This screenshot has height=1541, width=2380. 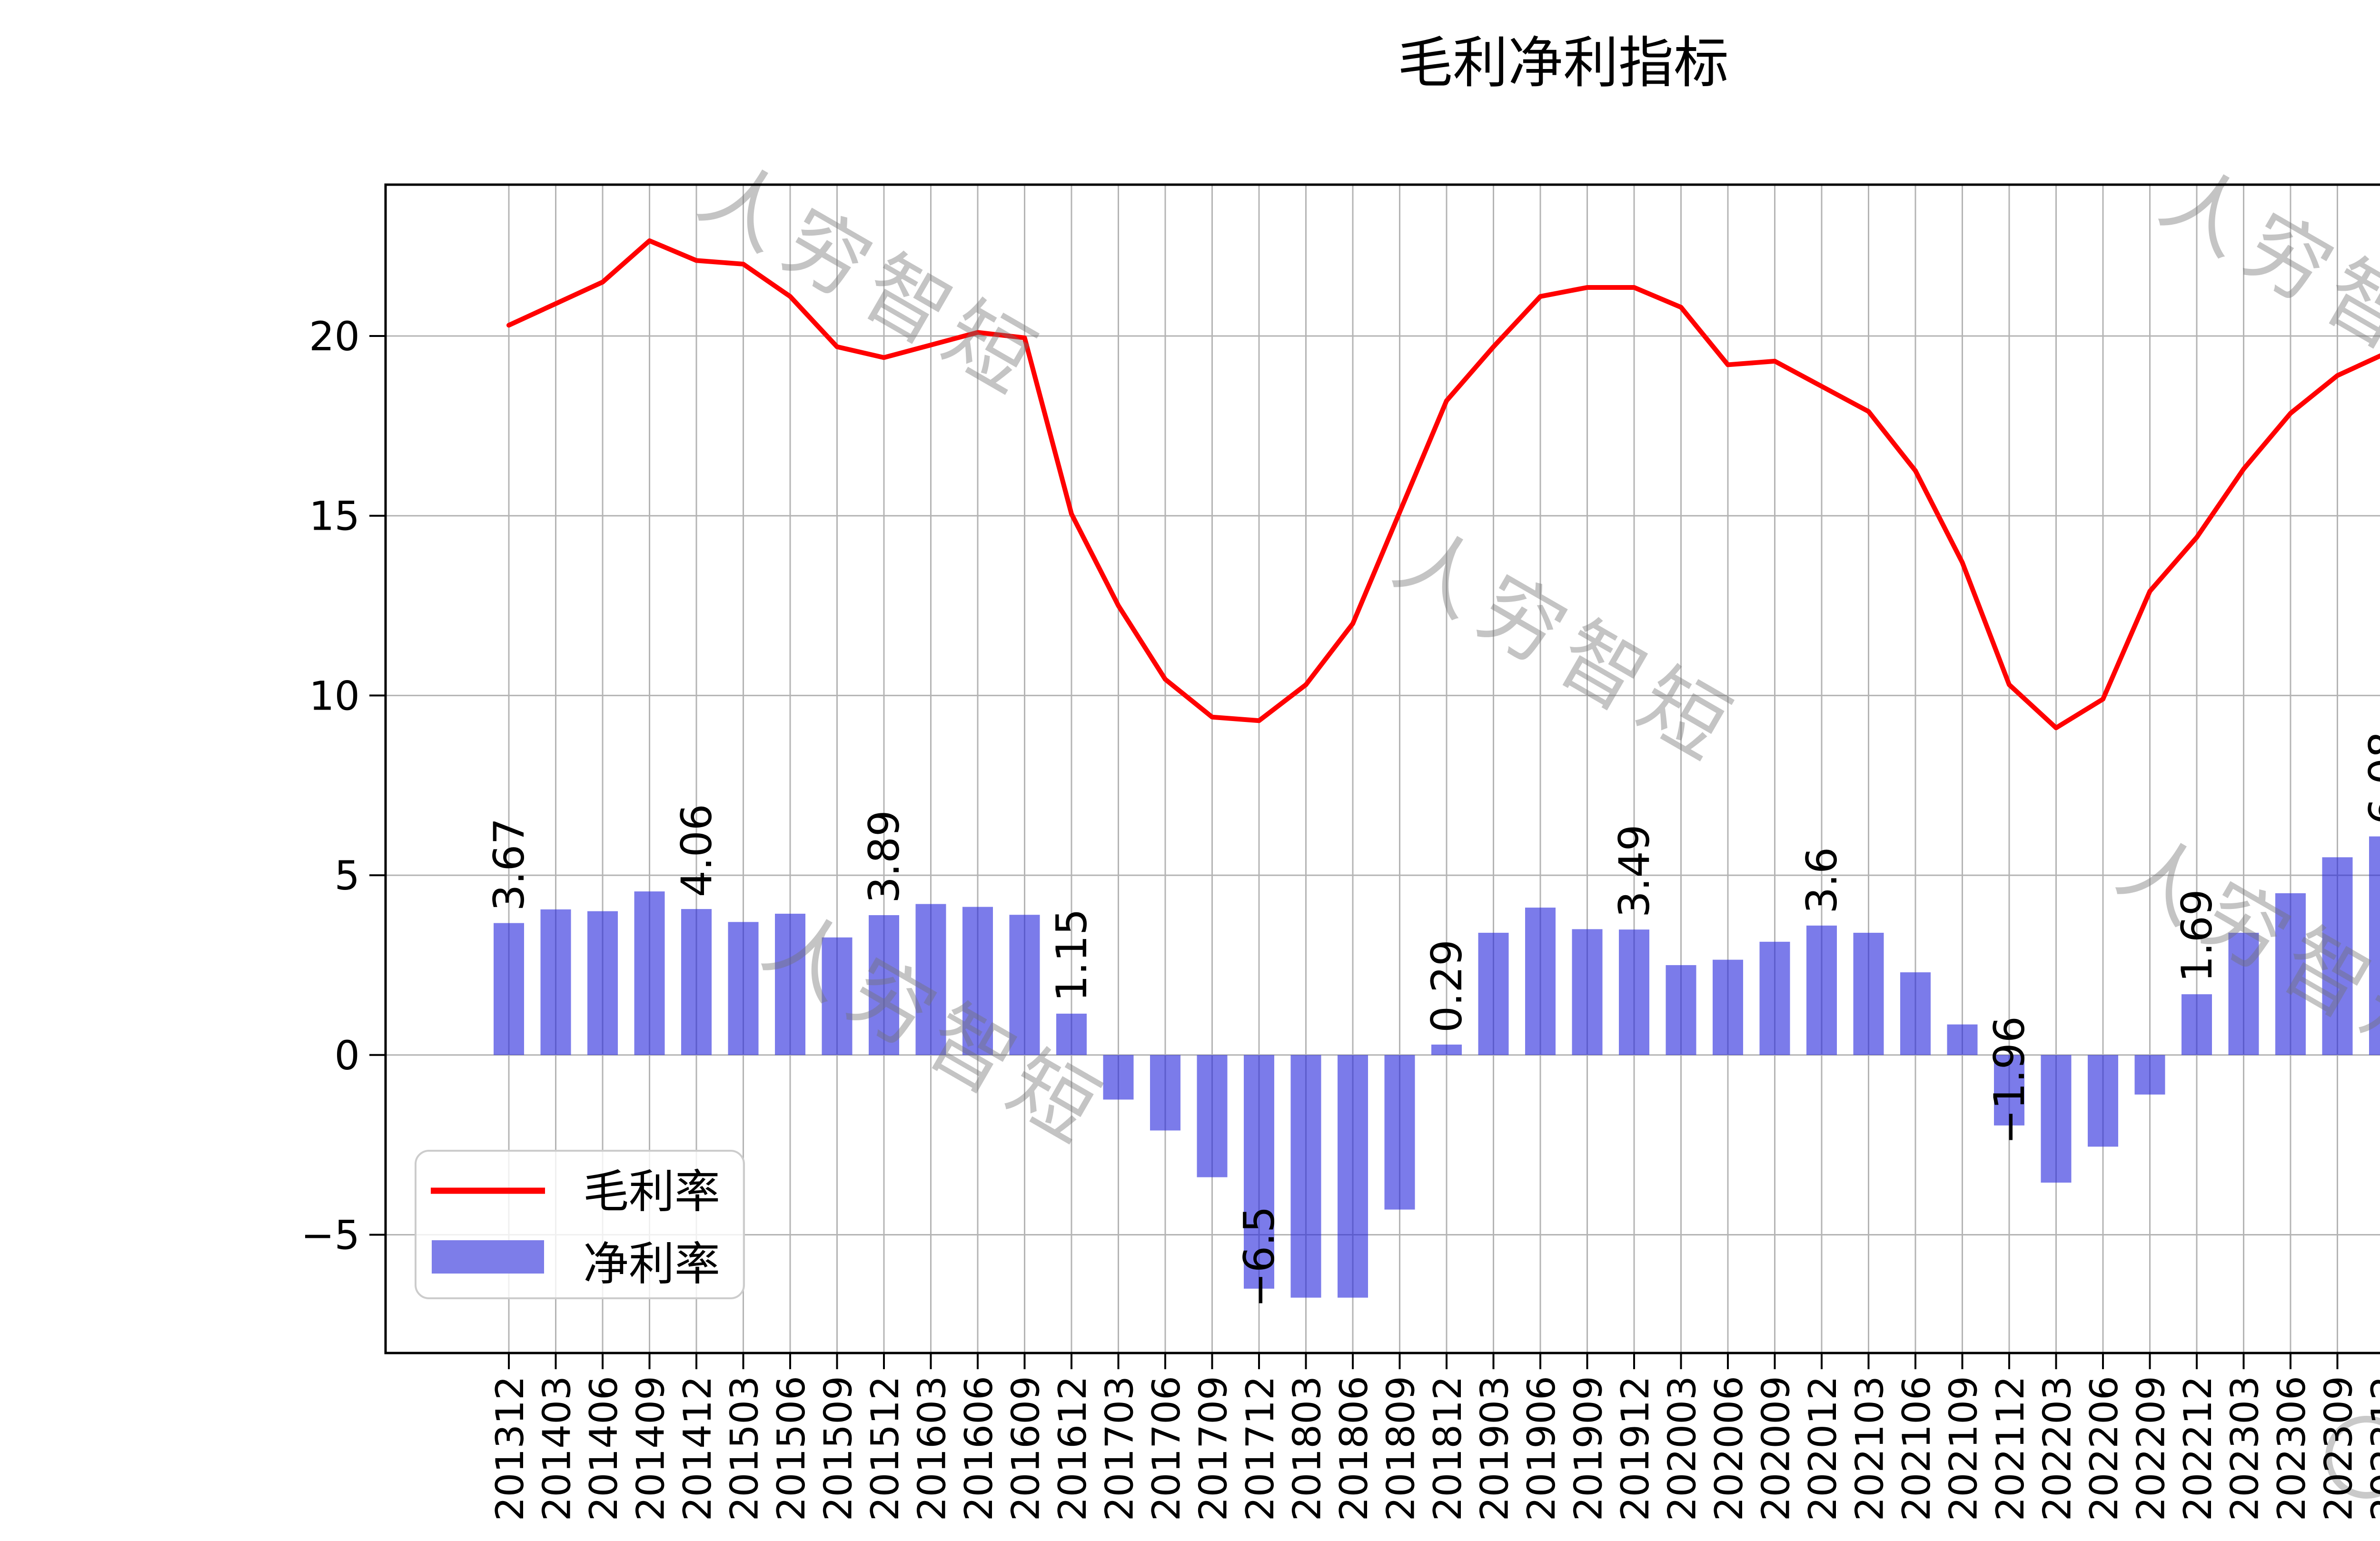 I want to click on bar-value-label: −1.96, so click(x=2009, y=1080).